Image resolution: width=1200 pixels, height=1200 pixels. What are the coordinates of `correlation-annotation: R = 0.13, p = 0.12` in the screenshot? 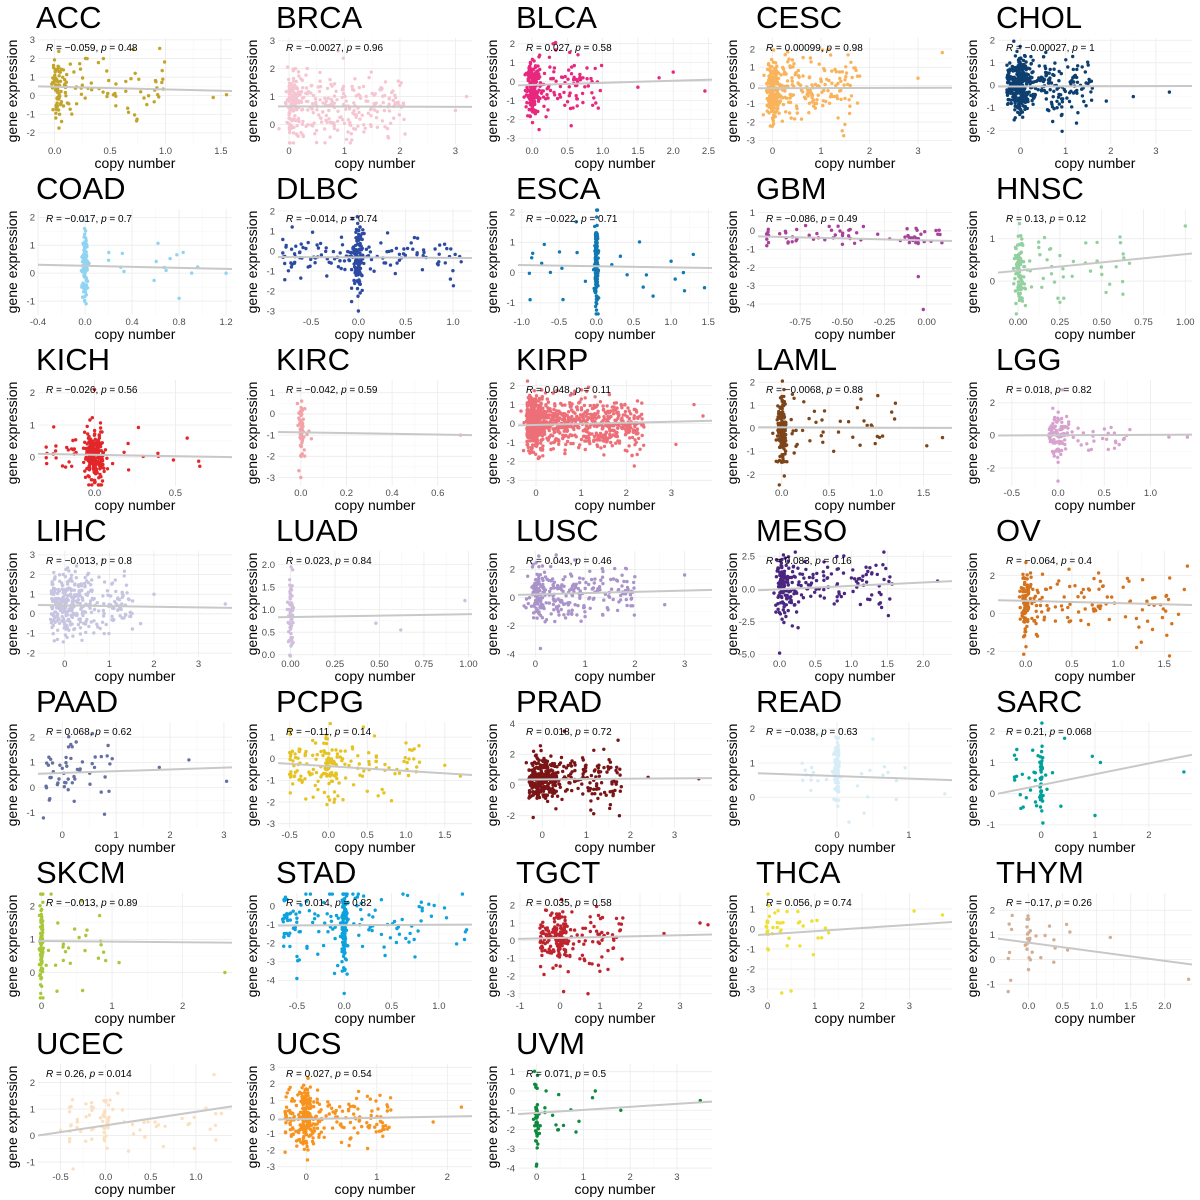 It's located at (1046, 219).